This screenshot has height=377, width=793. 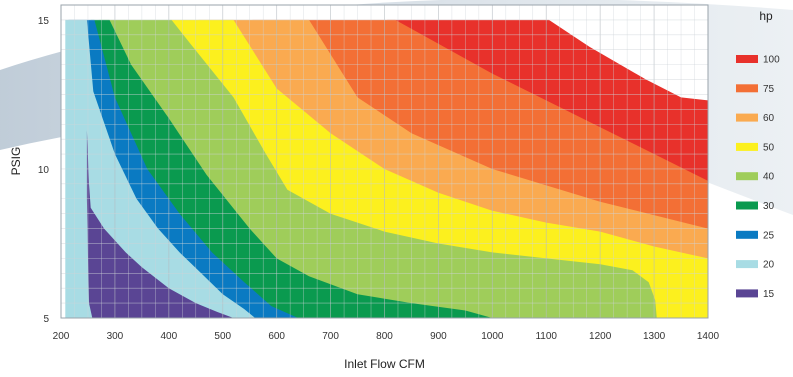 What do you see at coordinates (16, 161) in the screenshot?
I see `y-axis-label: PSIG` at bounding box center [16, 161].